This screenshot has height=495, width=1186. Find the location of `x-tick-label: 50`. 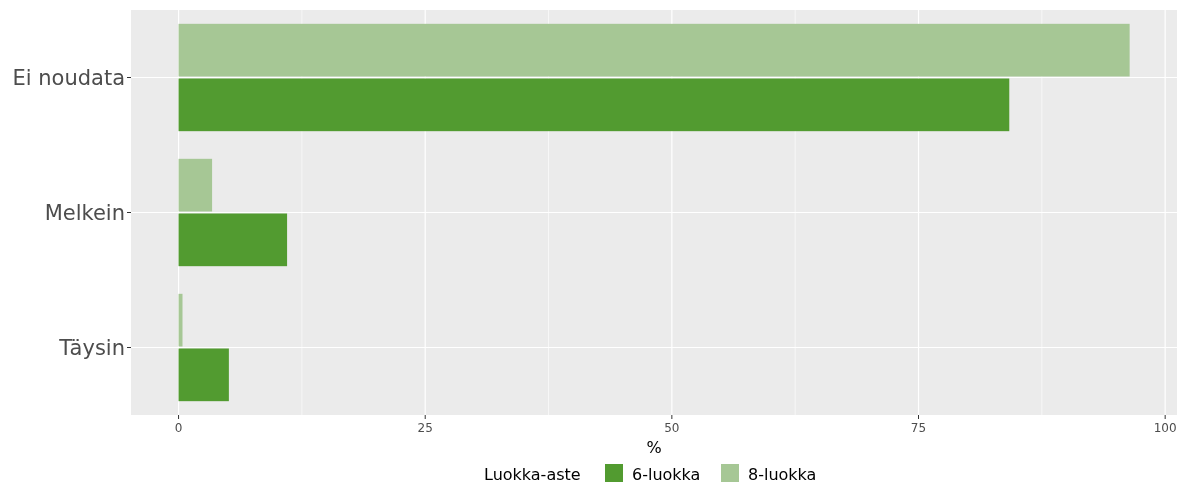

x-tick-label: 50 is located at coordinates (672, 428).